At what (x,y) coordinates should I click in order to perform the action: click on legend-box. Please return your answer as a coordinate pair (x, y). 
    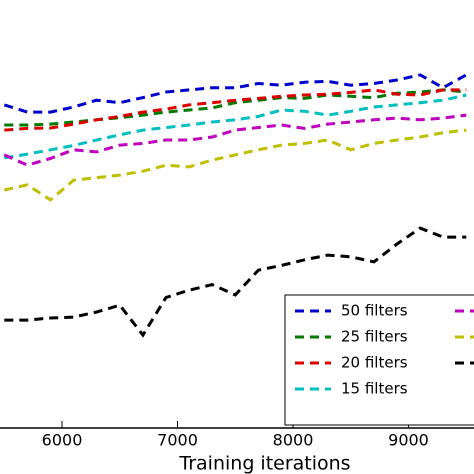
    Looking at the image, I should click on (379, 360).